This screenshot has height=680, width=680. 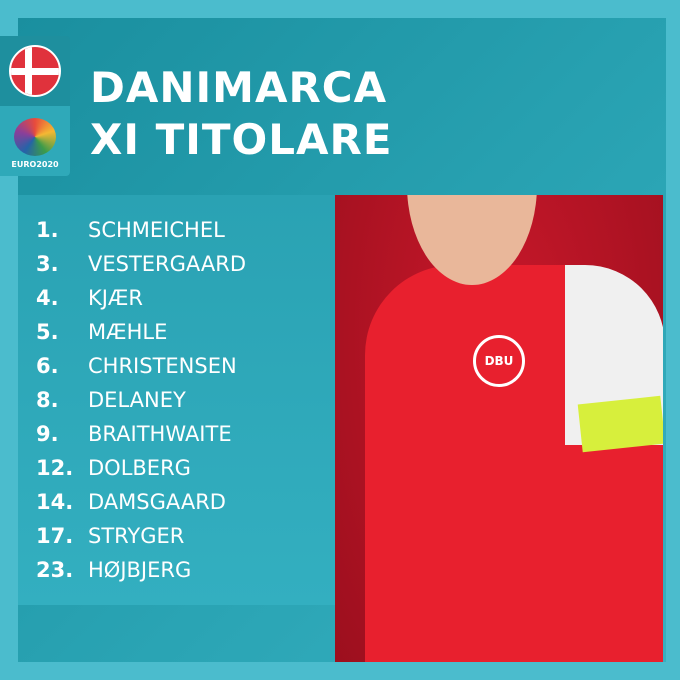 I want to click on player-row: 6. CHRISTENSEN, so click(x=141, y=369).